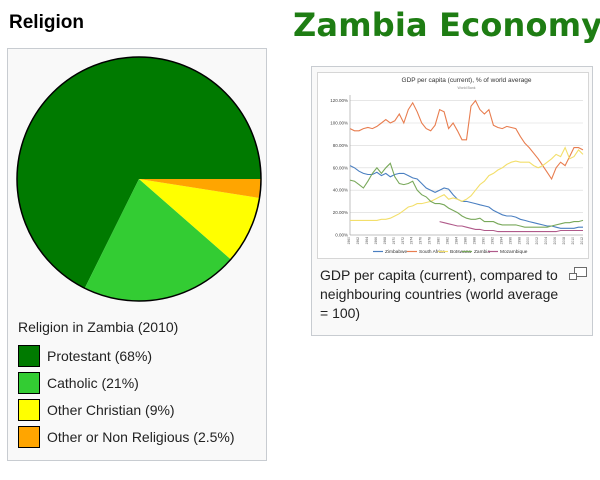 Image resolution: width=600 pixels, height=480 pixels. What do you see at coordinates (340, 190) in the screenshot?
I see `gdp-y-tick-label: 40.00%` at bounding box center [340, 190].